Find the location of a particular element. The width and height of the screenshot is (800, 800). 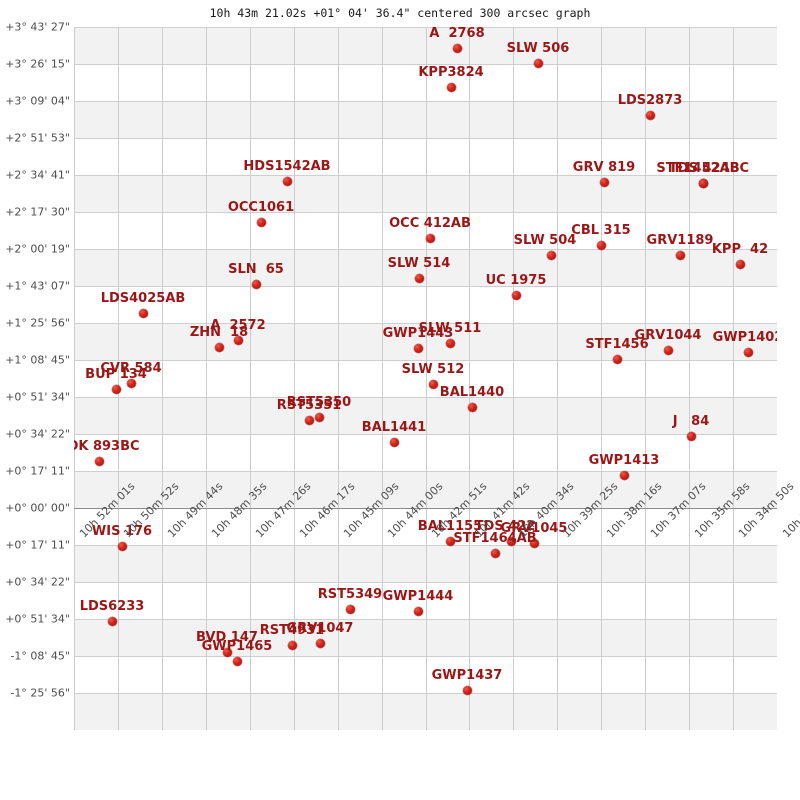

star-label: GRV1189 is located at coordinates (680, 240).